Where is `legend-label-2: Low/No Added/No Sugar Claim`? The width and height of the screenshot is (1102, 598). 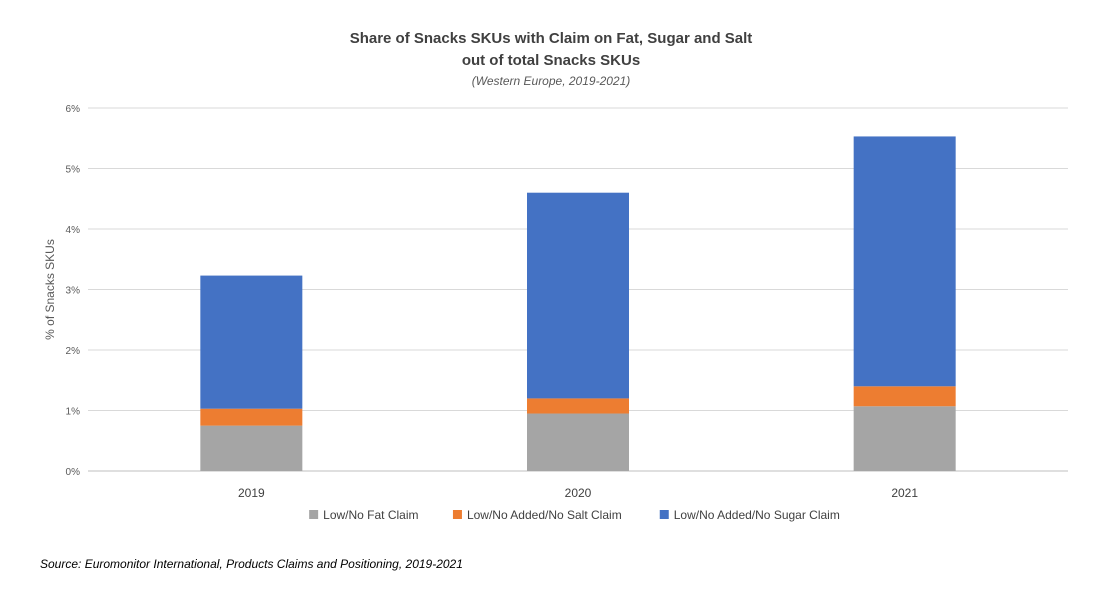
legend-label-2: Low/No Added/No Sugar Claim is located at coordinates (757, 515).